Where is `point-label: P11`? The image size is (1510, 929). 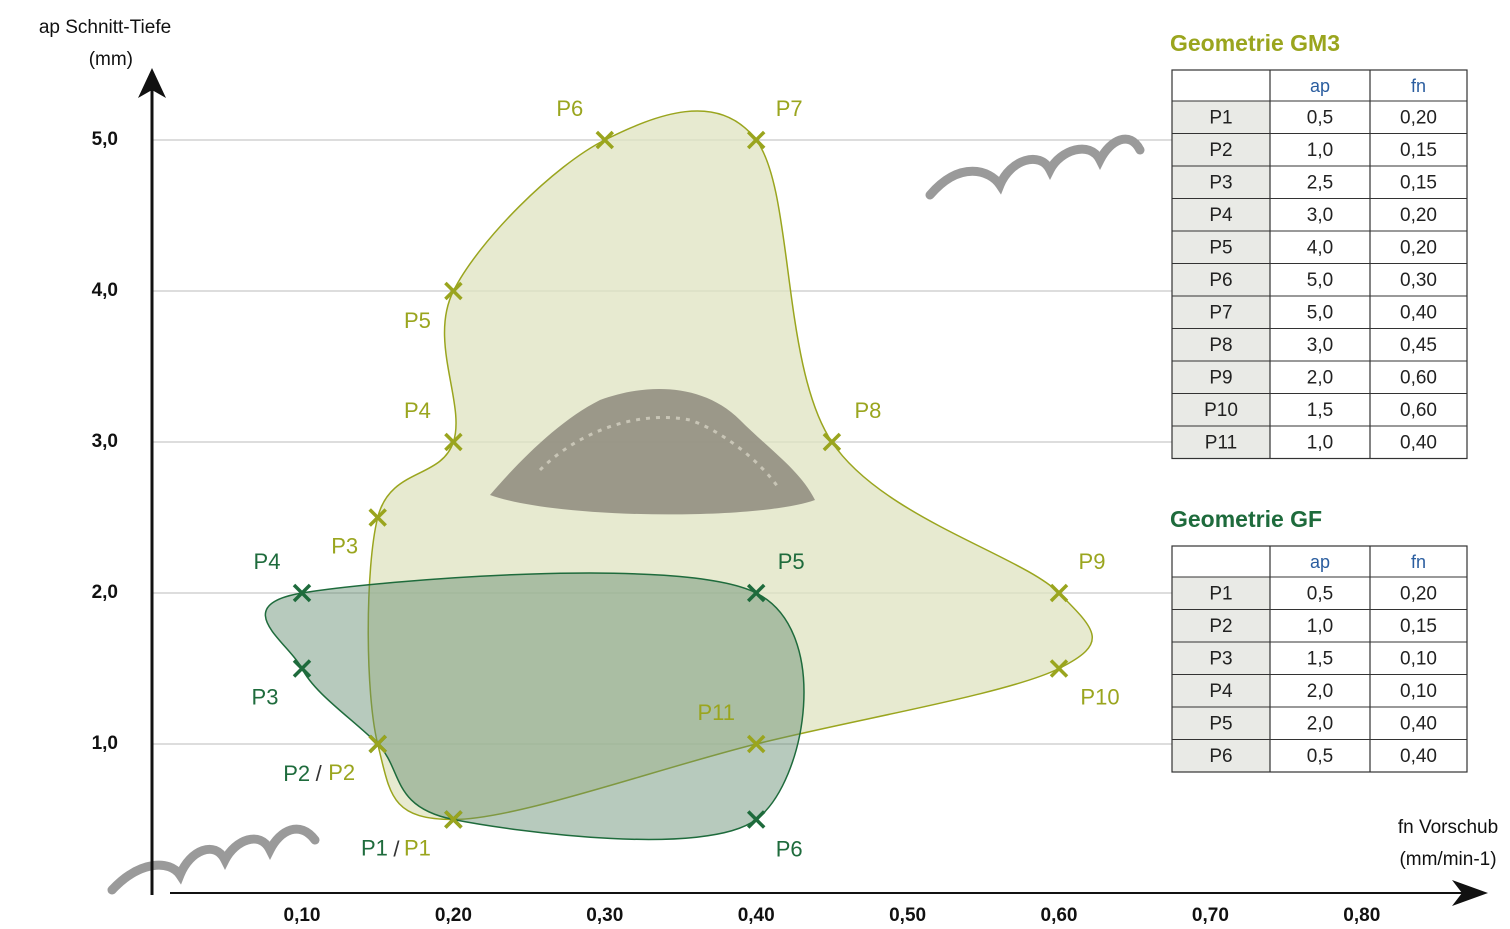 point-label: P11 is located at coordinates (716, 712).